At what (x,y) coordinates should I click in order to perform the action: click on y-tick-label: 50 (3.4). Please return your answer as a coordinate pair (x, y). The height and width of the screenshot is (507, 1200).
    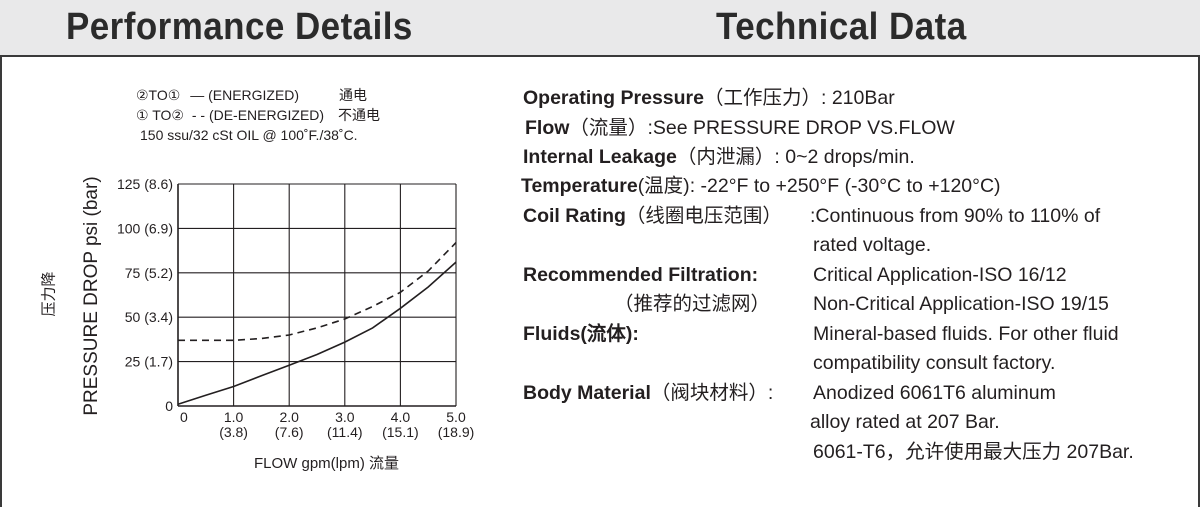
    Looking at the image, I should click on (149, 317).